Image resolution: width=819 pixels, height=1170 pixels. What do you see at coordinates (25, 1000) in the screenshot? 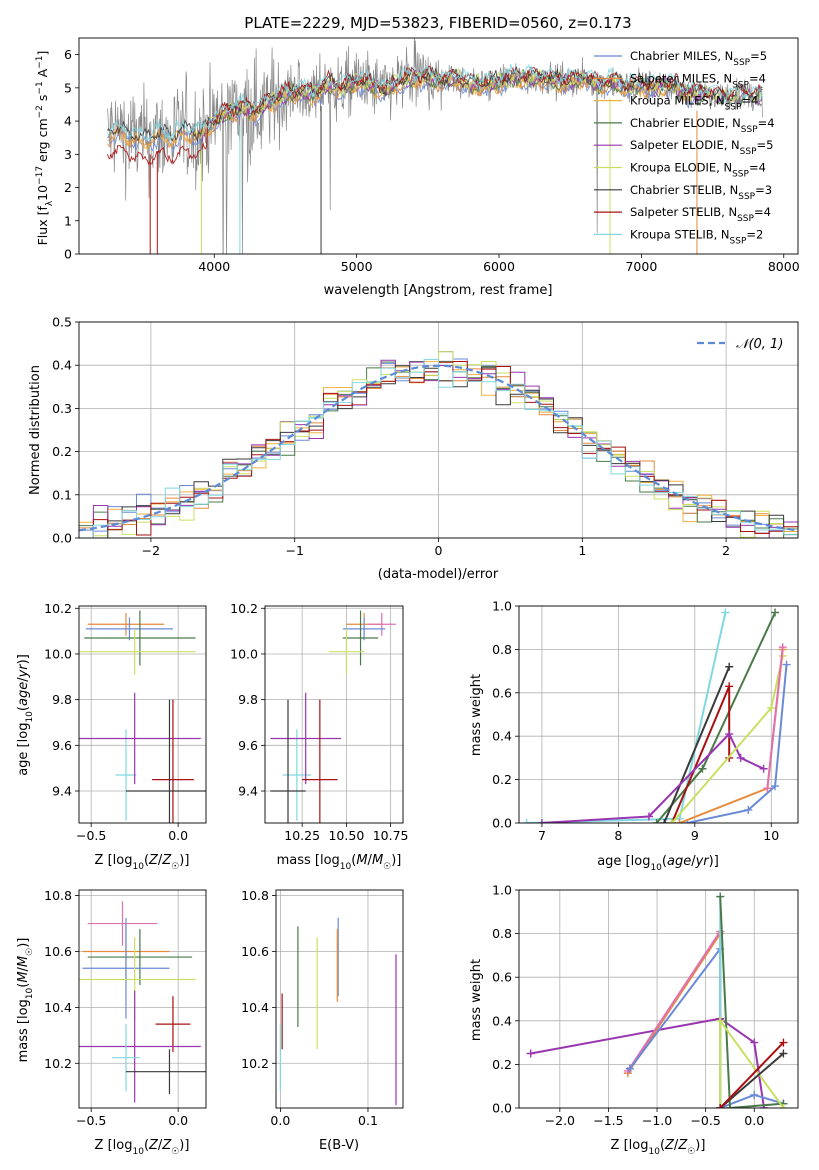
I see `y-axis-label: mass [log10(M/M☉)]` at bounding box center [25, 1000].